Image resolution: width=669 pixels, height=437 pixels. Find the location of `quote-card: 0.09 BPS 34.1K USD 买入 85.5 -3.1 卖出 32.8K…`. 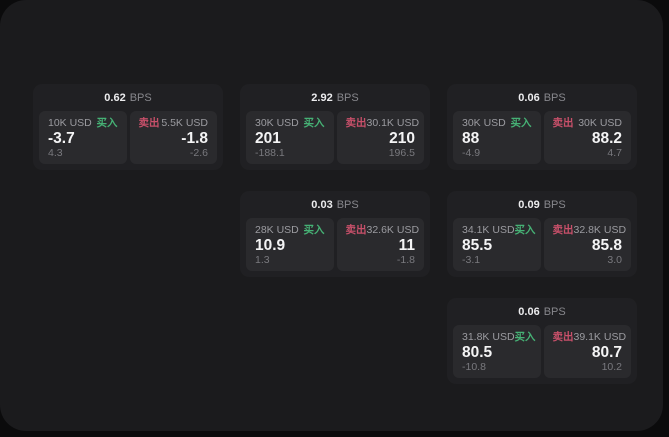

quote-card: 0.09 BPS 34.1K USD 买入 85.5 -3.1 卖出 32.8K… is located at coordinates (542, 234).